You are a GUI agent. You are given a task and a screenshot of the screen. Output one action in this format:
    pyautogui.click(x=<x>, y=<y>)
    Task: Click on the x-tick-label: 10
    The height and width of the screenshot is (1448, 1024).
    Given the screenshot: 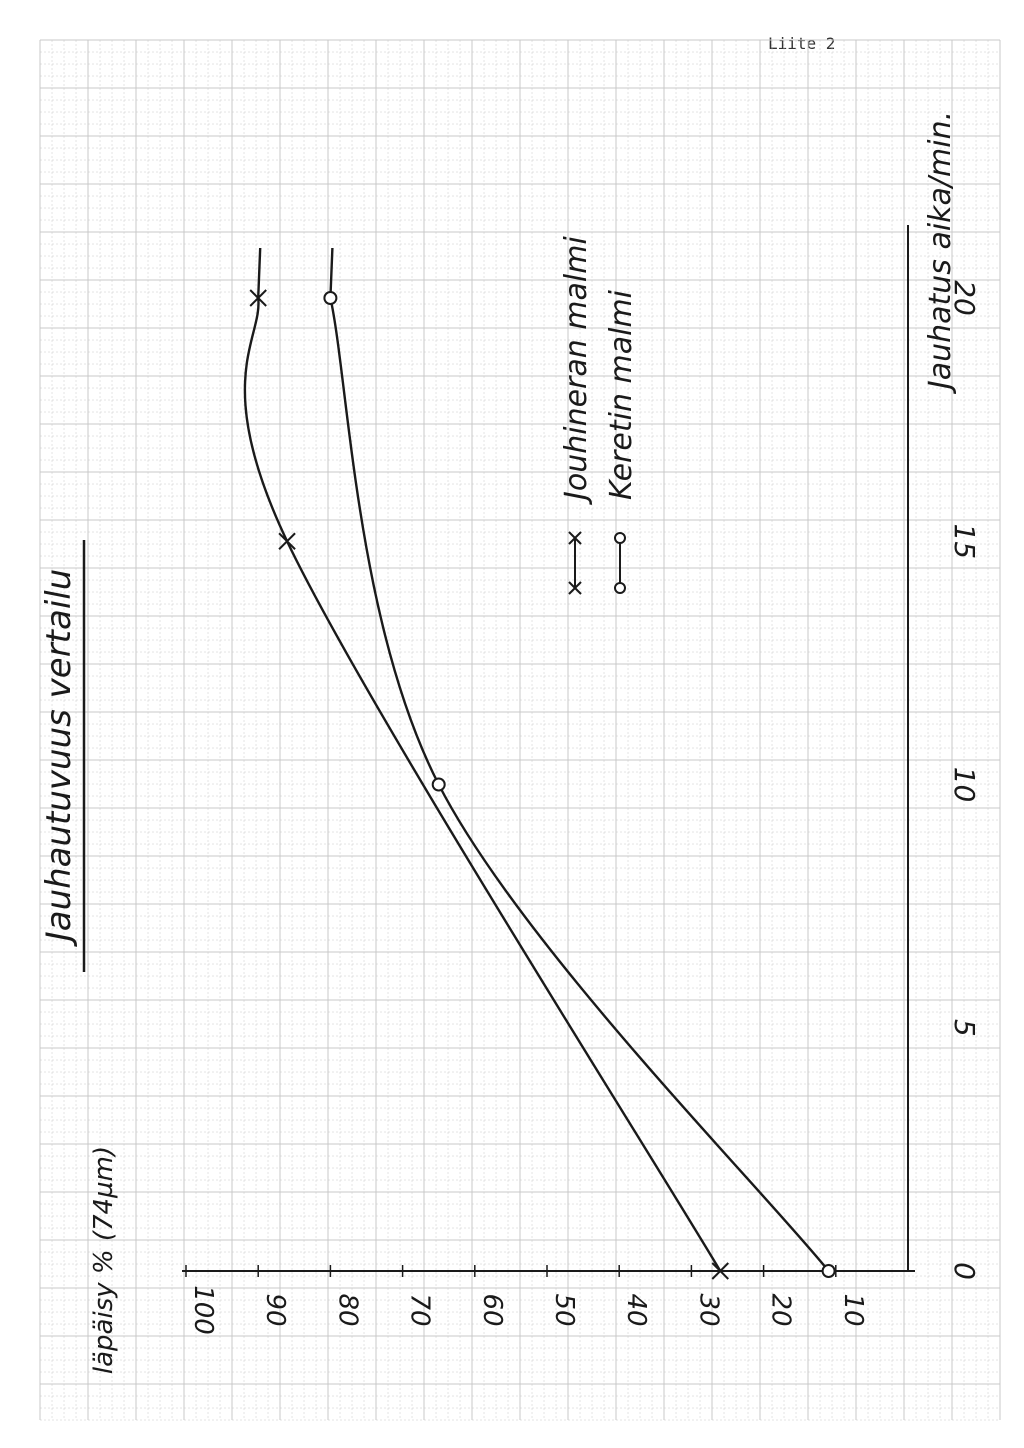 What is the action you would take?
    pyautogui.click(x=964, y=785)
    